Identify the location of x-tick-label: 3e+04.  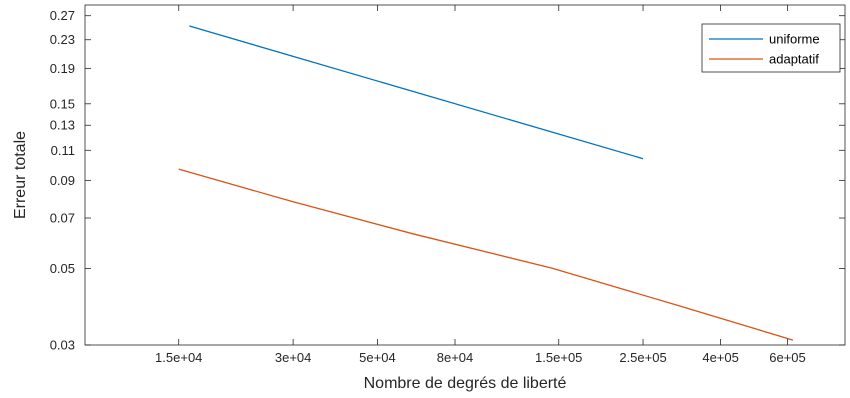
(293, 357).